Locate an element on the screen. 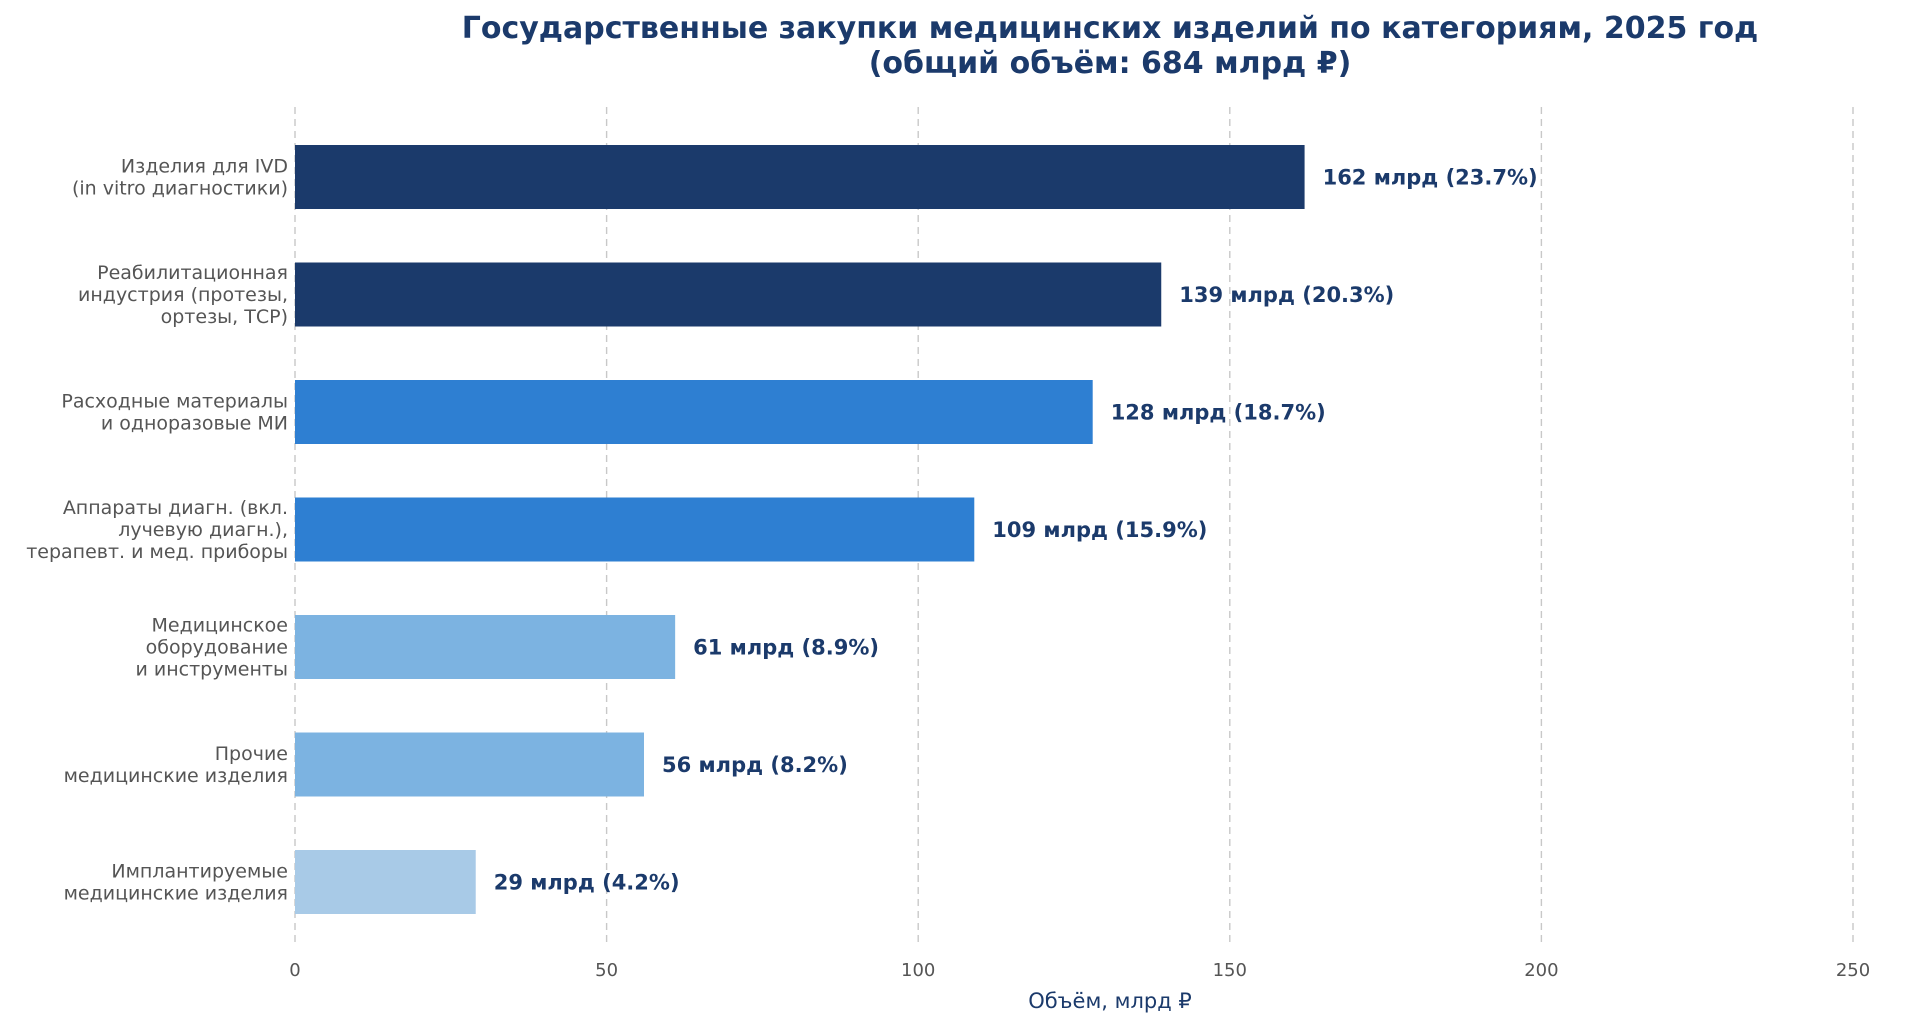 The image size is (1917, 1017). x-tick-label: 50 is located at coordinates (606, 970).